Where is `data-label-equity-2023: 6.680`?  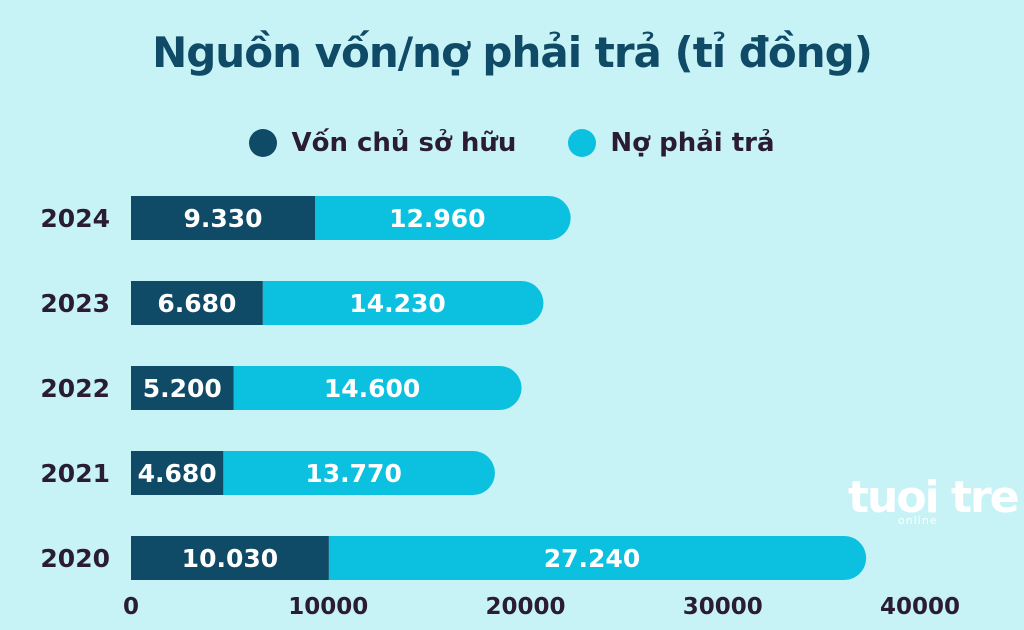
data-label-equity-2023: 6.680 is located at coordinates (196, 303).